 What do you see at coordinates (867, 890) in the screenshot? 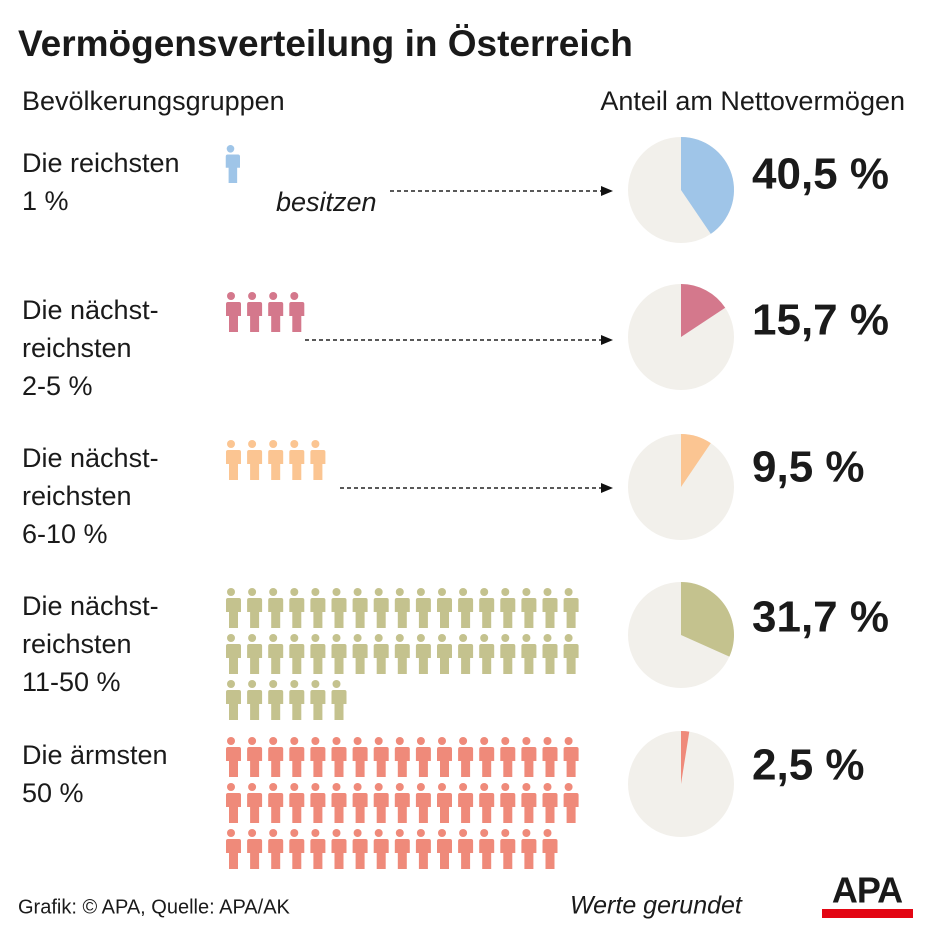
I see `logo: APA` at bounding box center [867, 890].